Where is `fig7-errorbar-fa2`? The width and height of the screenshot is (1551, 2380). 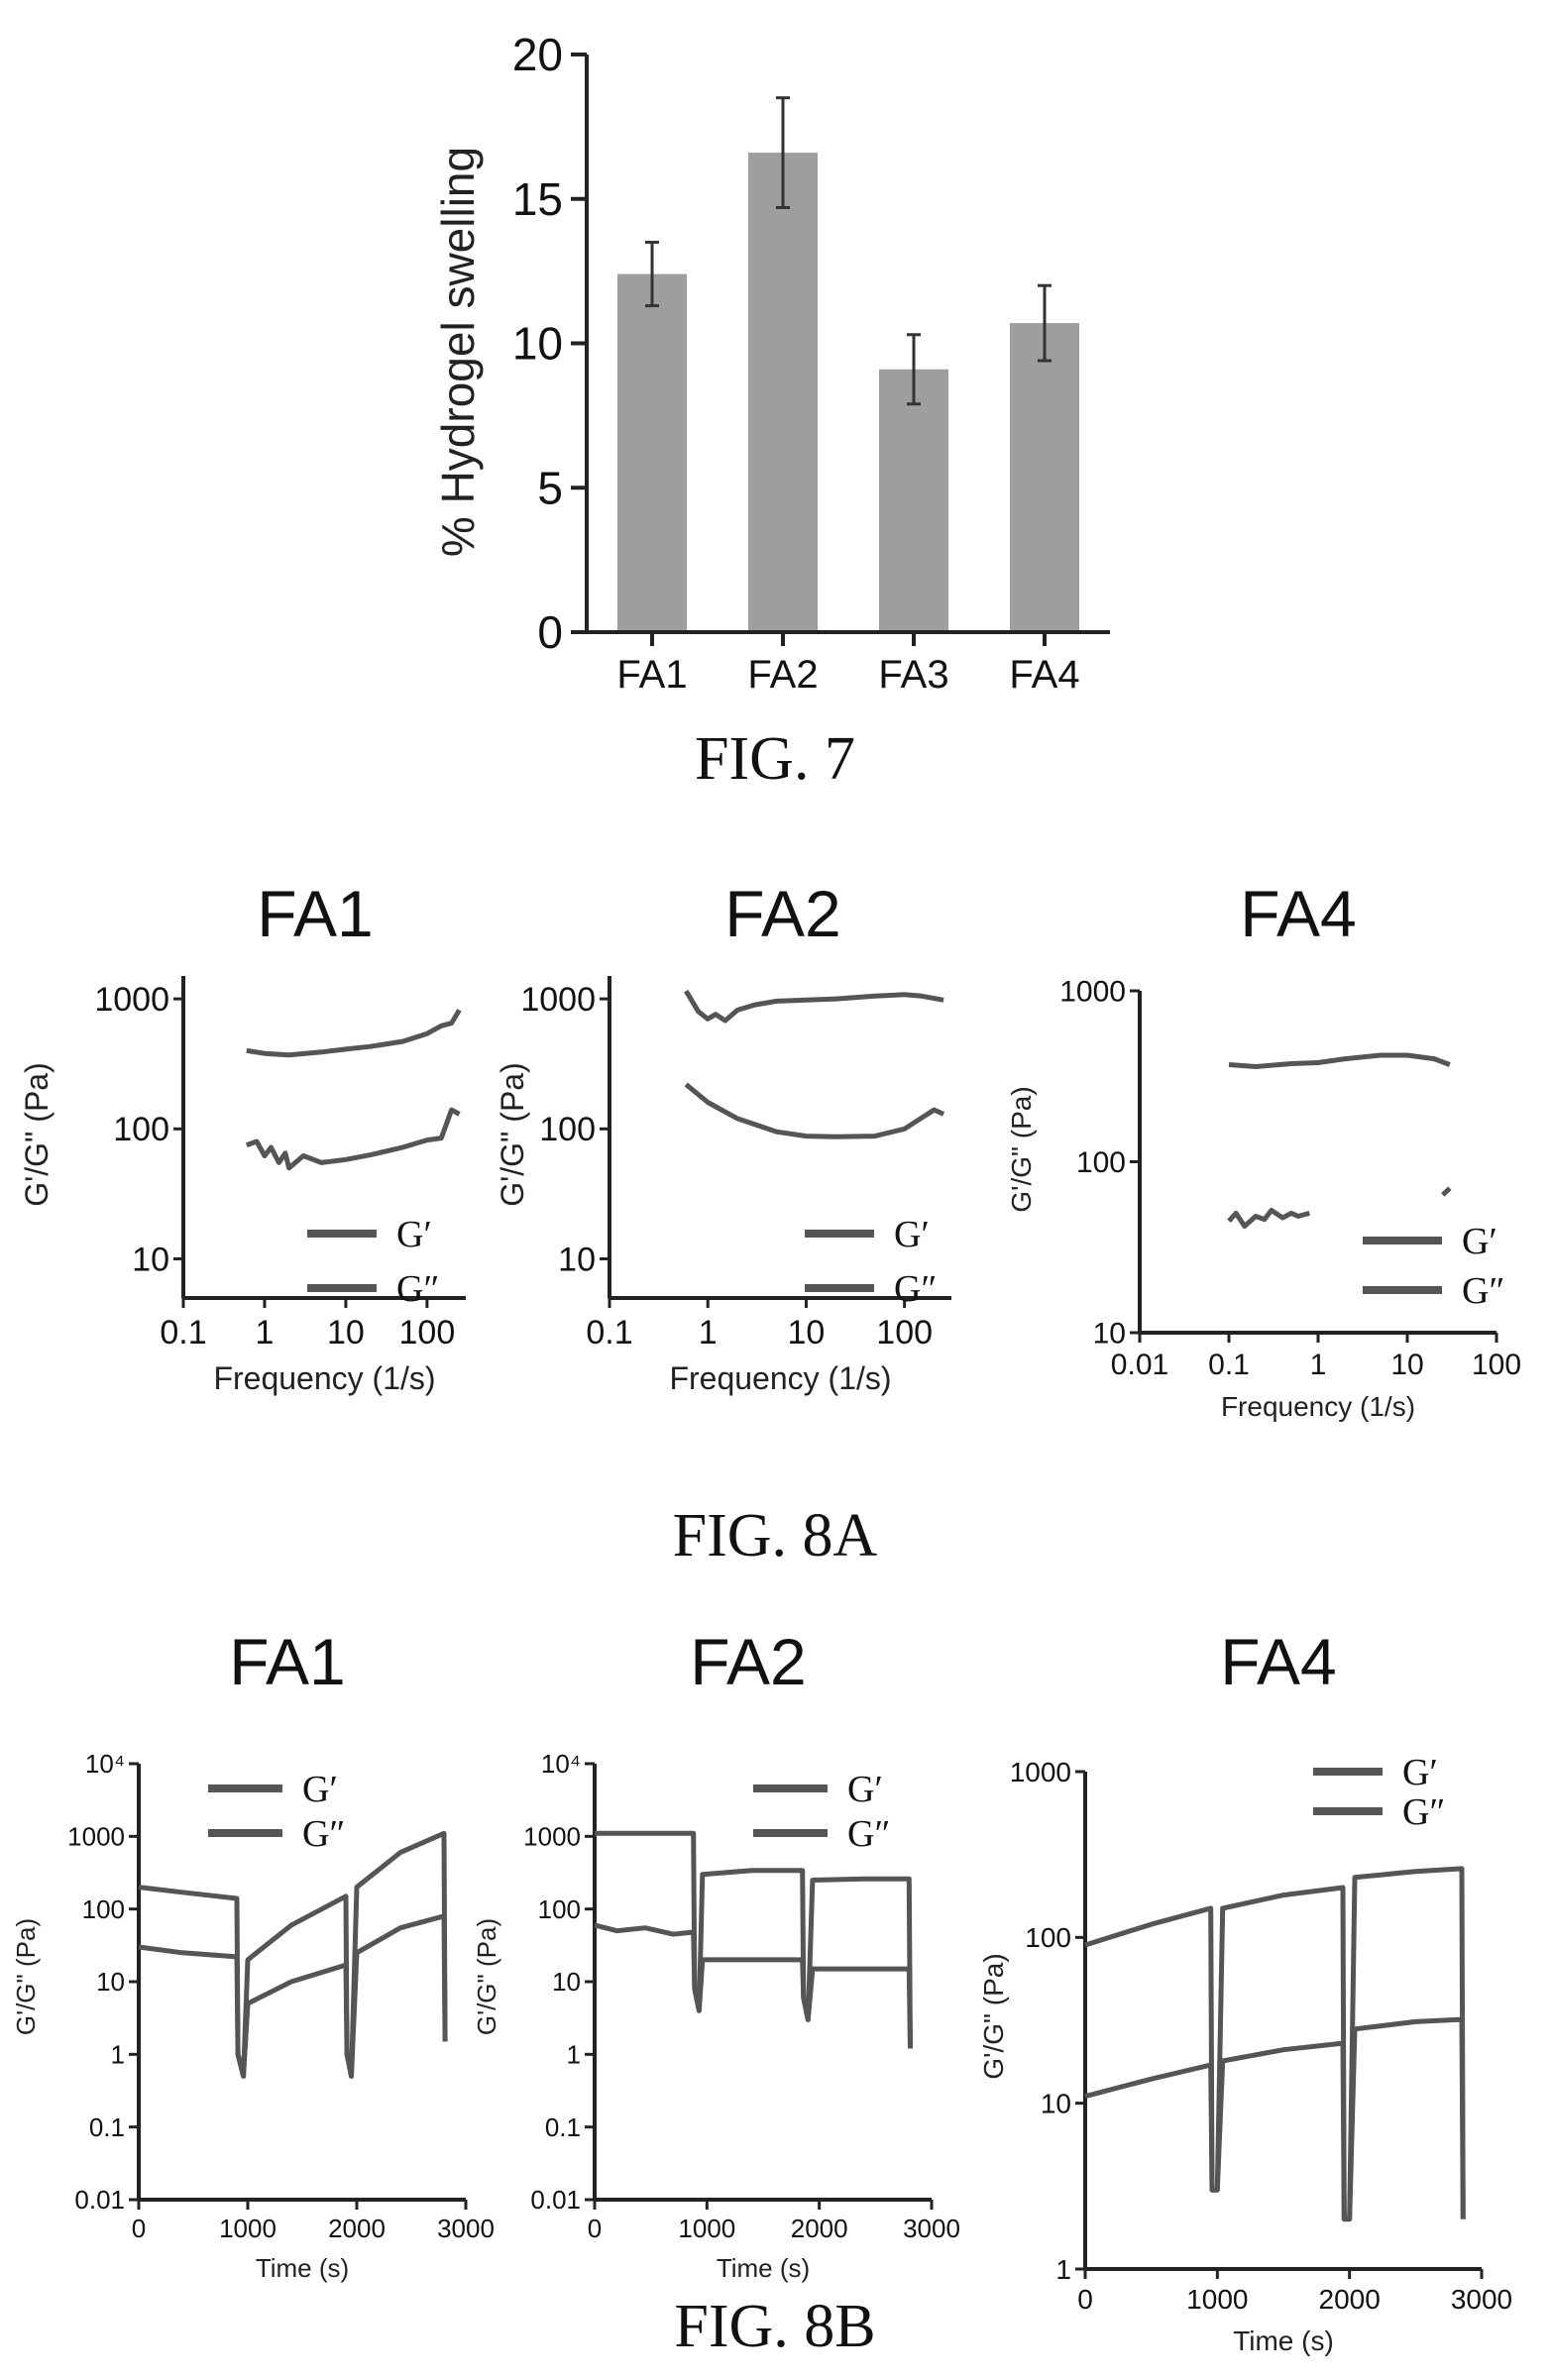 fig7-errorbar-fa2 is located at coordinates (783, 152).